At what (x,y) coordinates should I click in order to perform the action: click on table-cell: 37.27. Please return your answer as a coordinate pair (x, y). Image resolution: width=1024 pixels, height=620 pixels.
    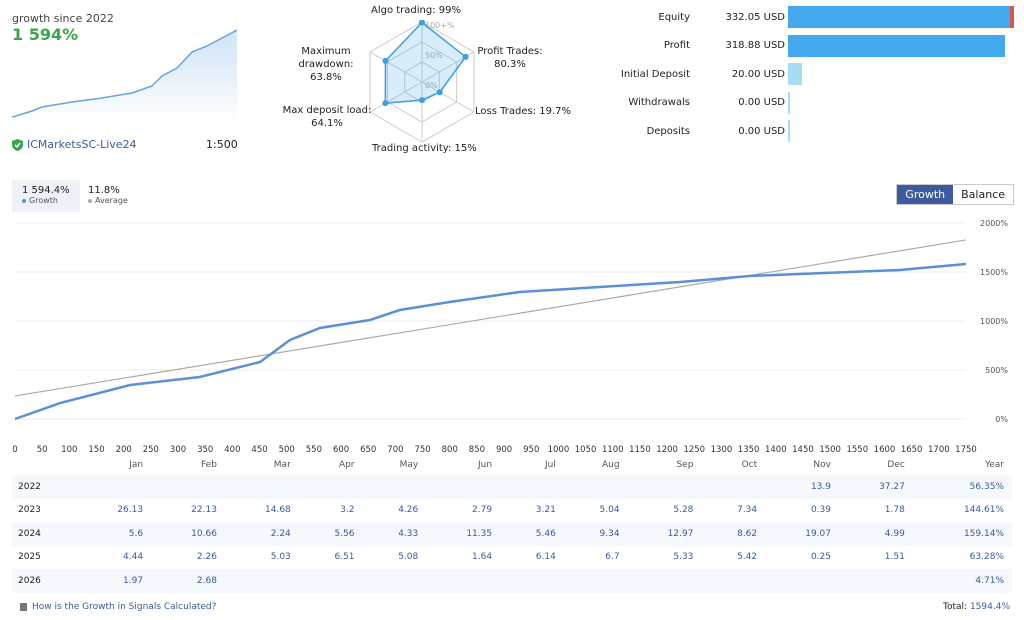
    Looking at the image, I should click on (892, 486).